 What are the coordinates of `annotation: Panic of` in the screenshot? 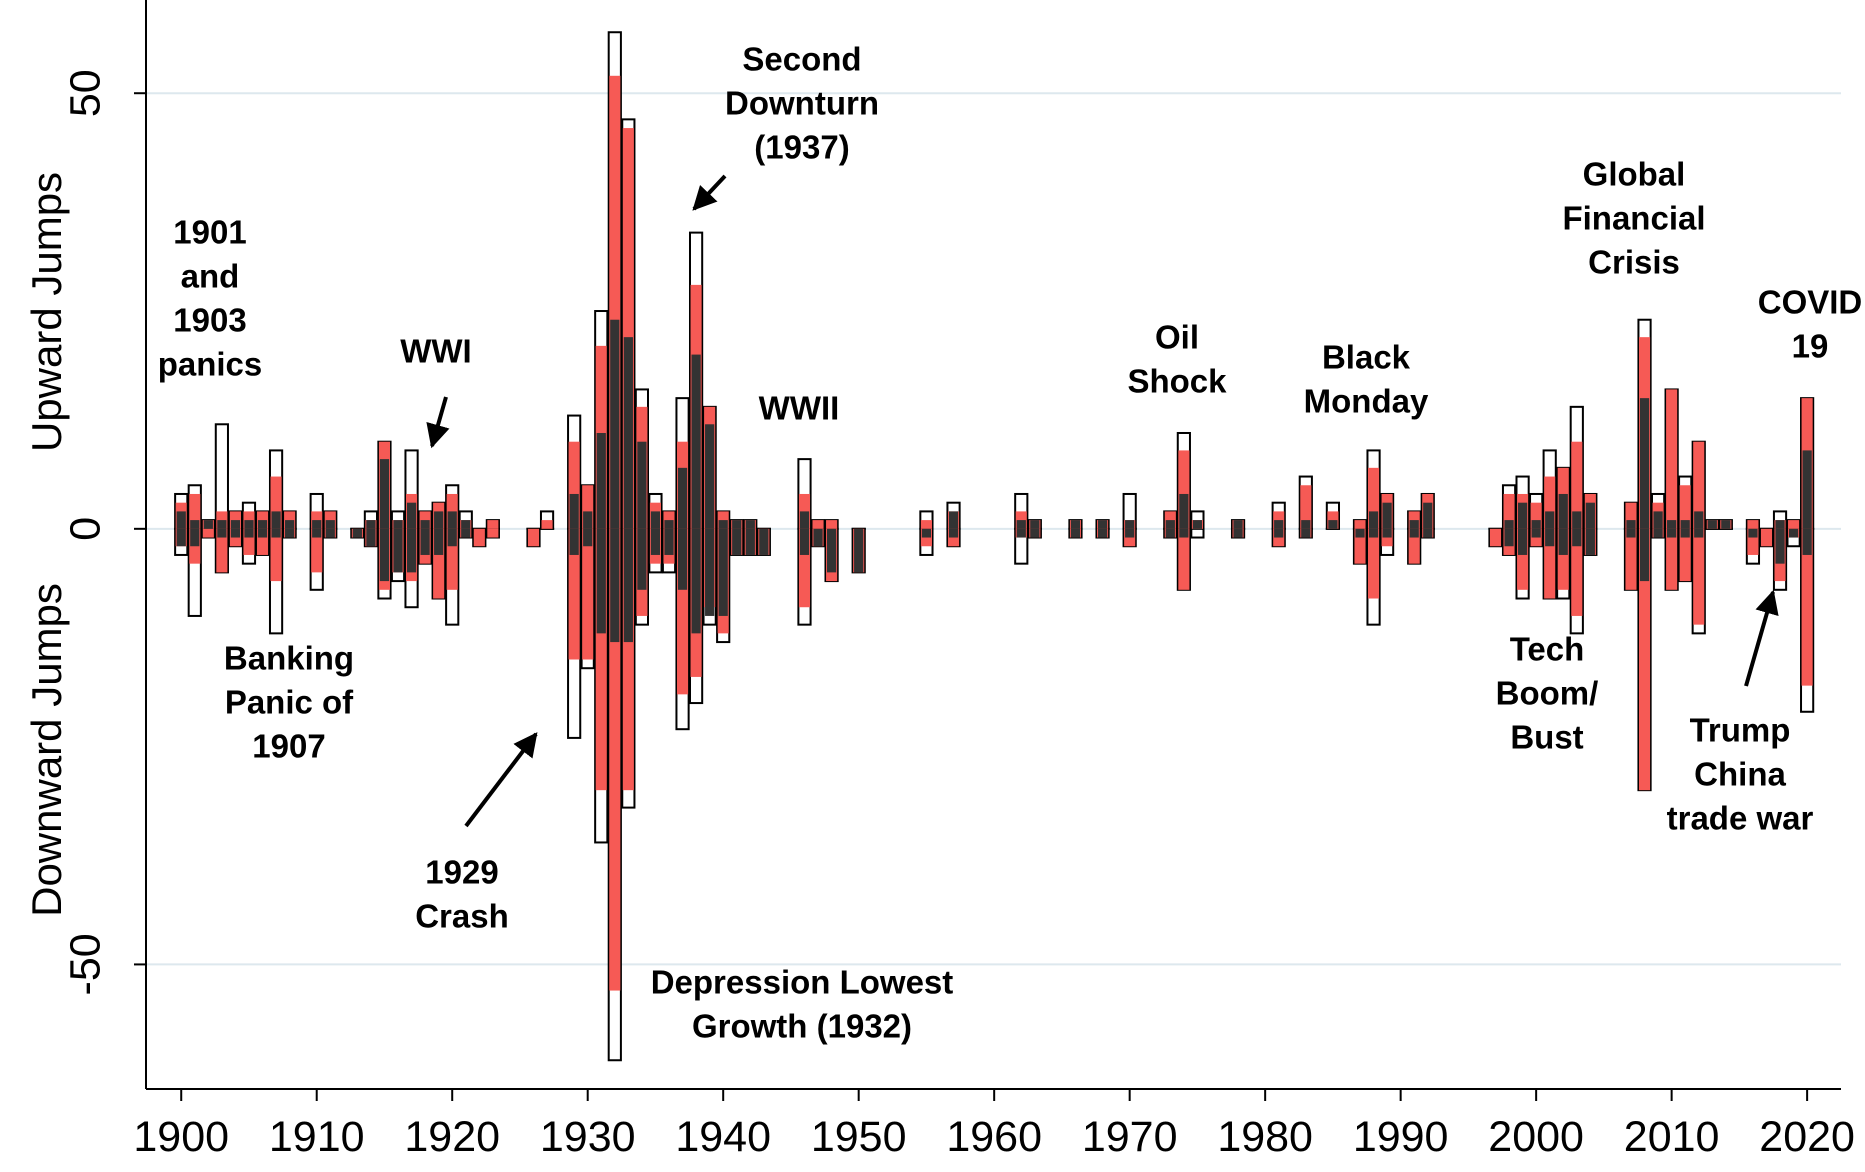 It's located at (289, 702).